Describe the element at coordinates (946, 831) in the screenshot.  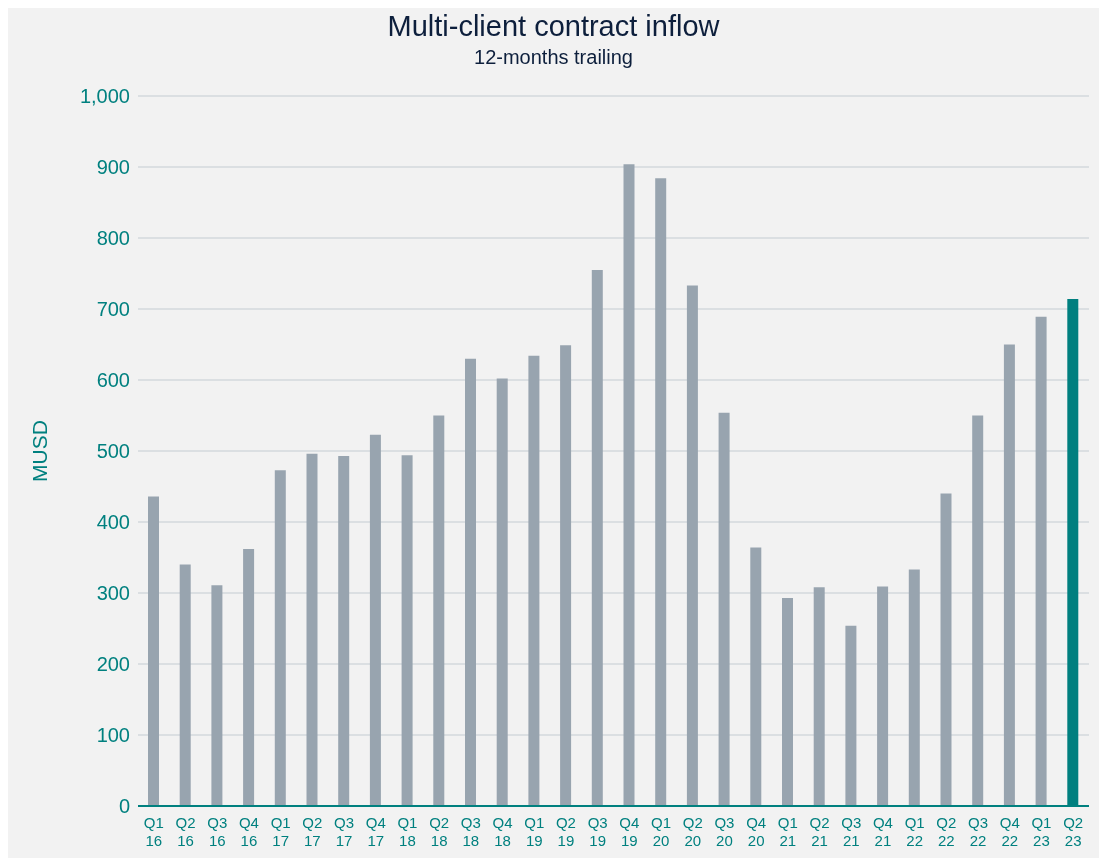
I see `x-tick-label: Q2 22` at that location.